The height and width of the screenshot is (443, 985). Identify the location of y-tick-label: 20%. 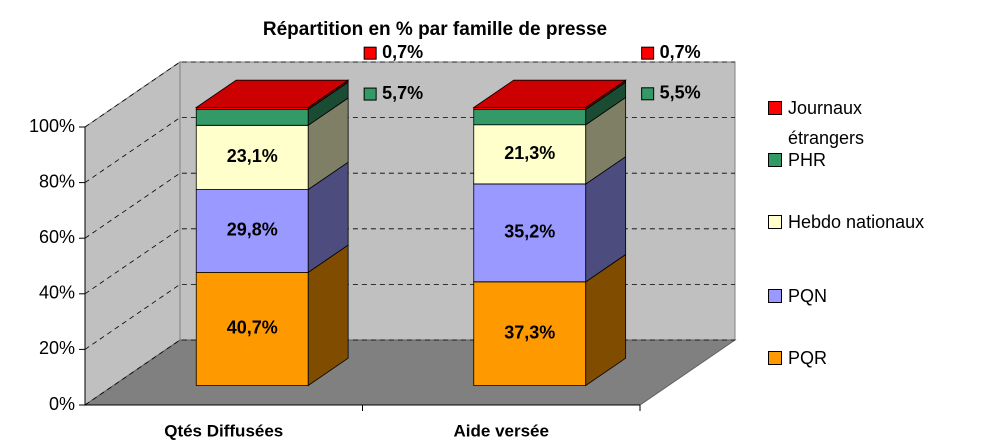
(57, 348).